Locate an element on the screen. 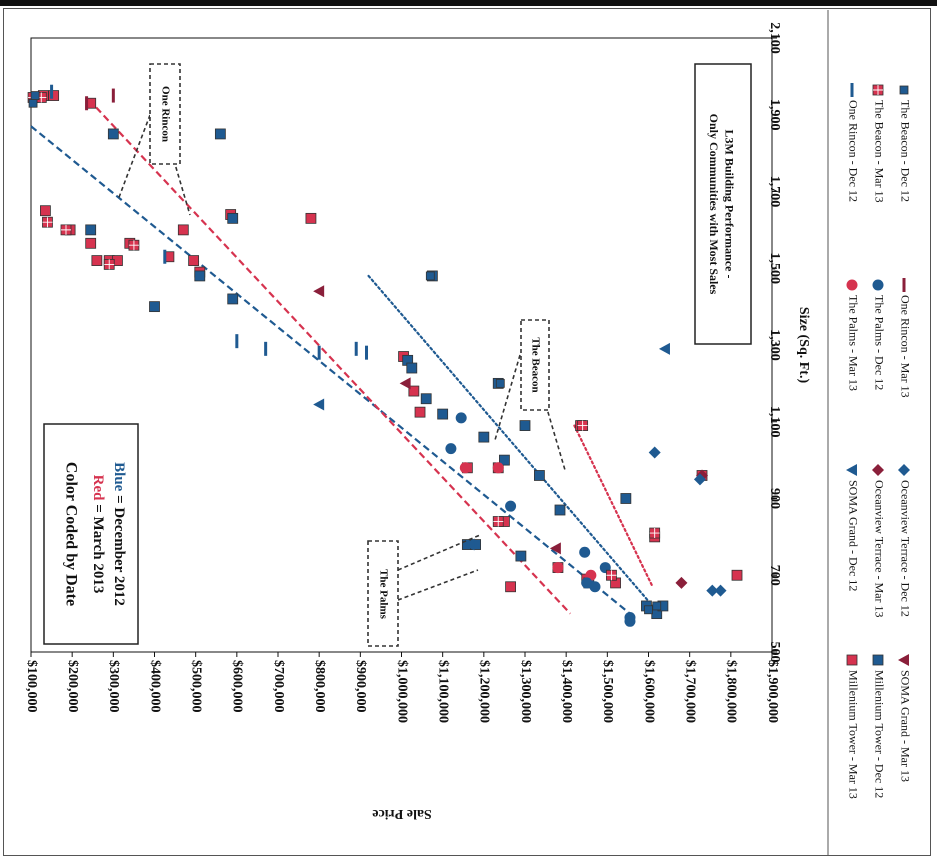 The width and height of the screenshot is (937, 859). y-tick-label: $200,000 is located at coordinates (72, 686).